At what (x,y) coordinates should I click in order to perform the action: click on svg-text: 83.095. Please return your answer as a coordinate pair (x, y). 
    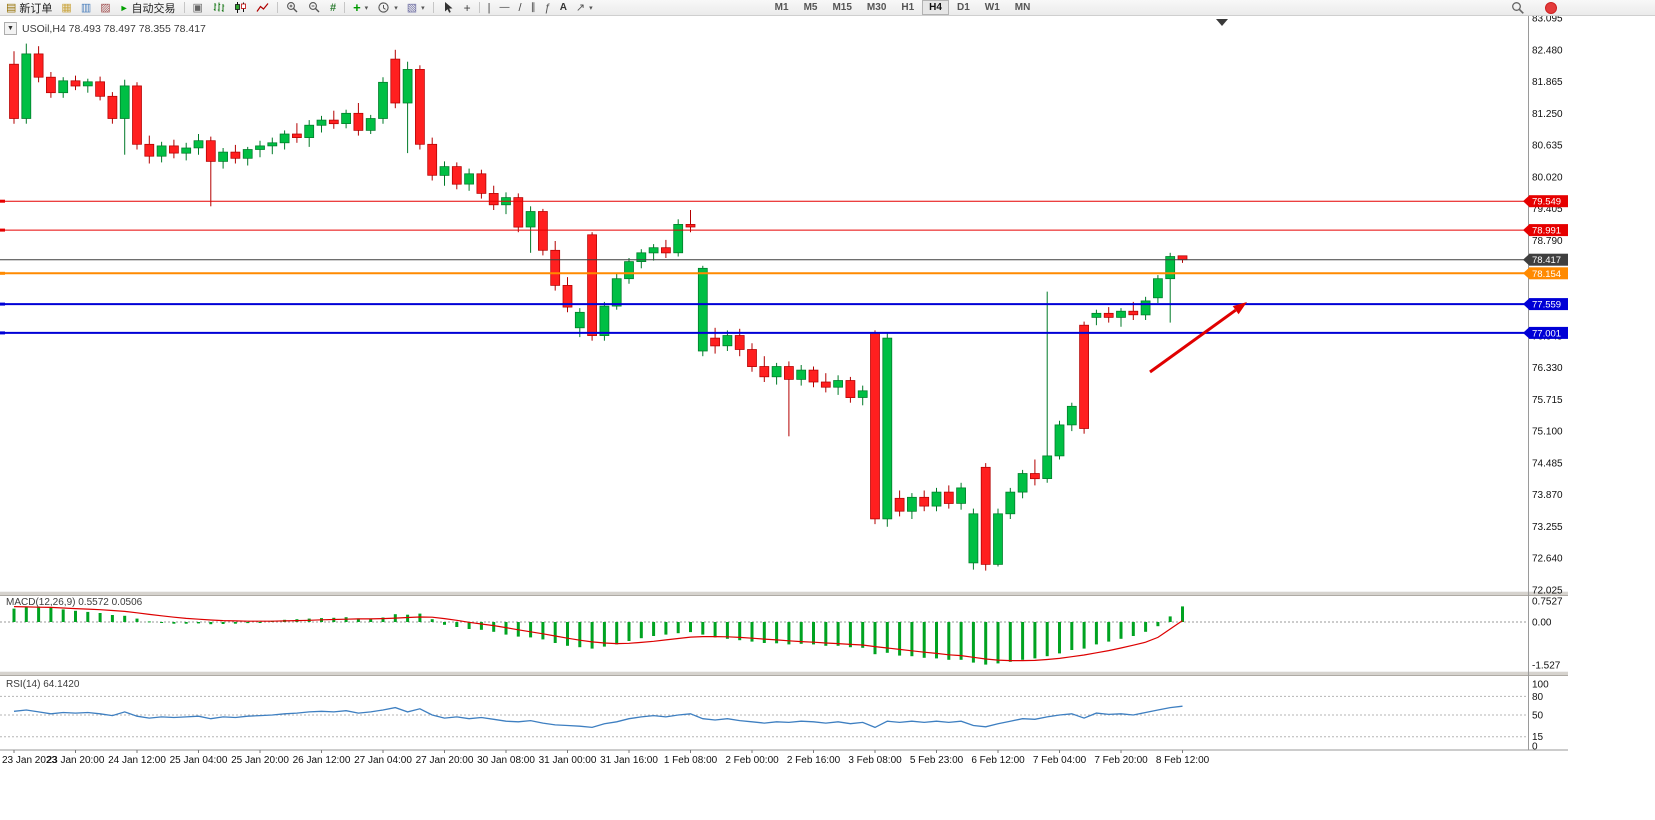
    Looking at the image, I should click on (1547, 20).